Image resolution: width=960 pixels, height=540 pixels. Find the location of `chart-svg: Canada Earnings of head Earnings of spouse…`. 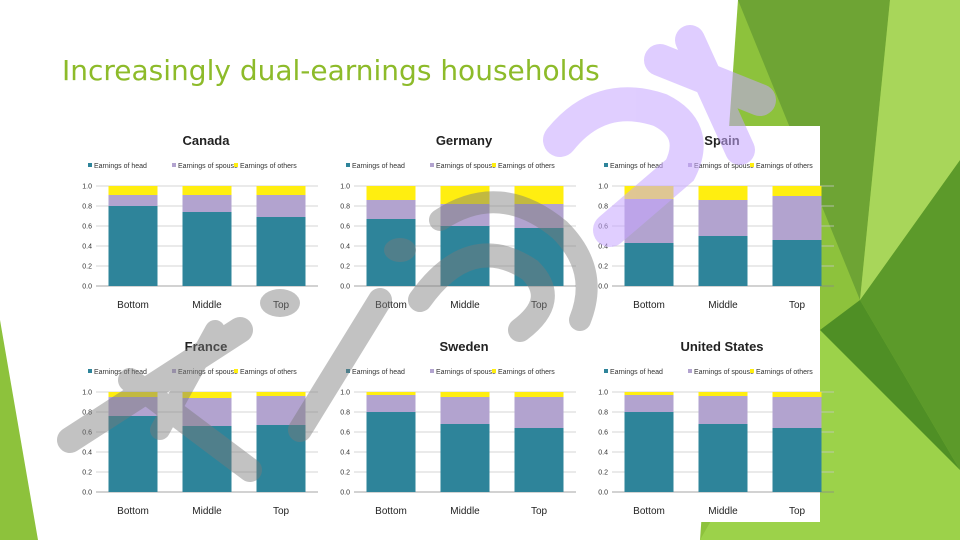

chart-svg: Canada Earnings of head Earnings of spouse… is located at coordinates (200, 222).